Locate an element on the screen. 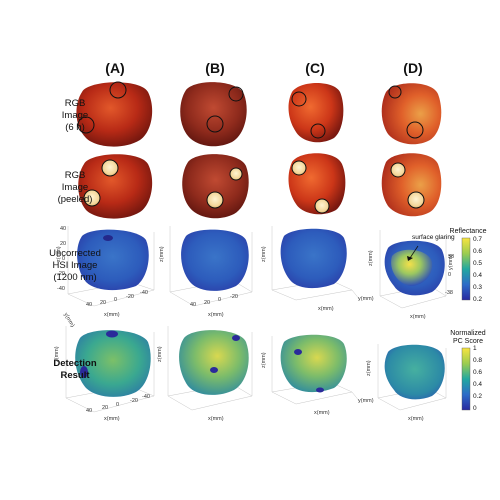 The width and height of the screenshot is (500, 500). y-tick: 38 is located at coordinates (451, 257).